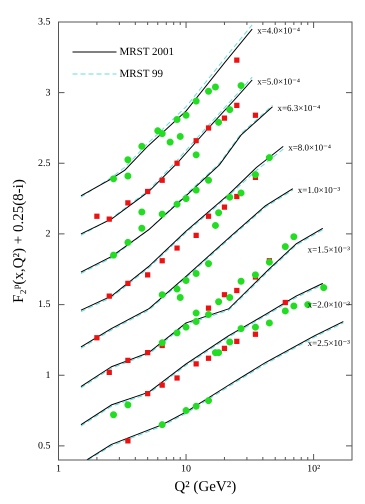  Describe the element at coordinates (310, 147) in the screenshot. I see `annotation: x=8.0×10⁻⁴` at that location.